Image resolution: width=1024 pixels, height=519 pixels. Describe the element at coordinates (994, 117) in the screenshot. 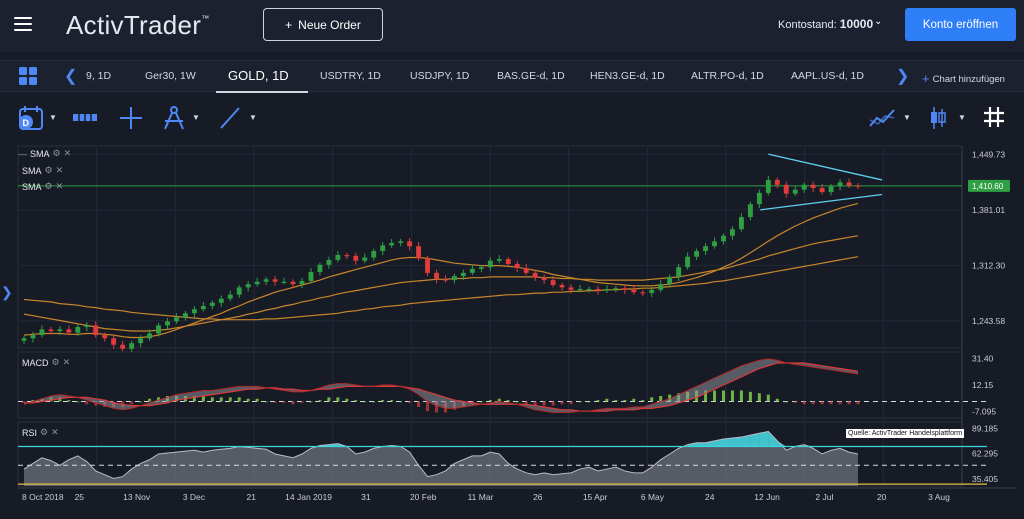

I see `grid-hash-icon` at that location.